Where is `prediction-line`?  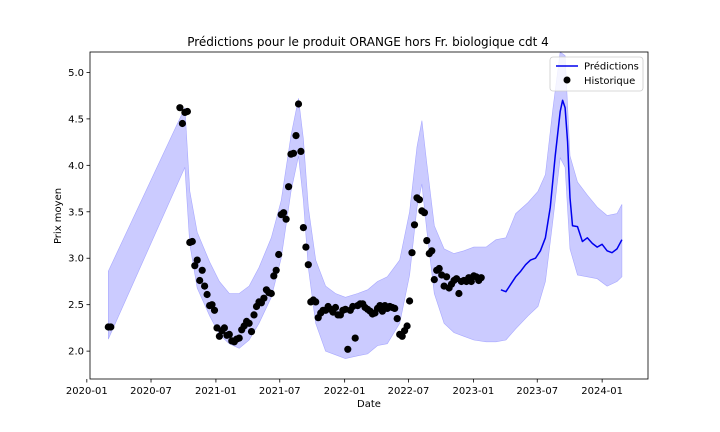 prediction-line is located at coordinates (561, 196).